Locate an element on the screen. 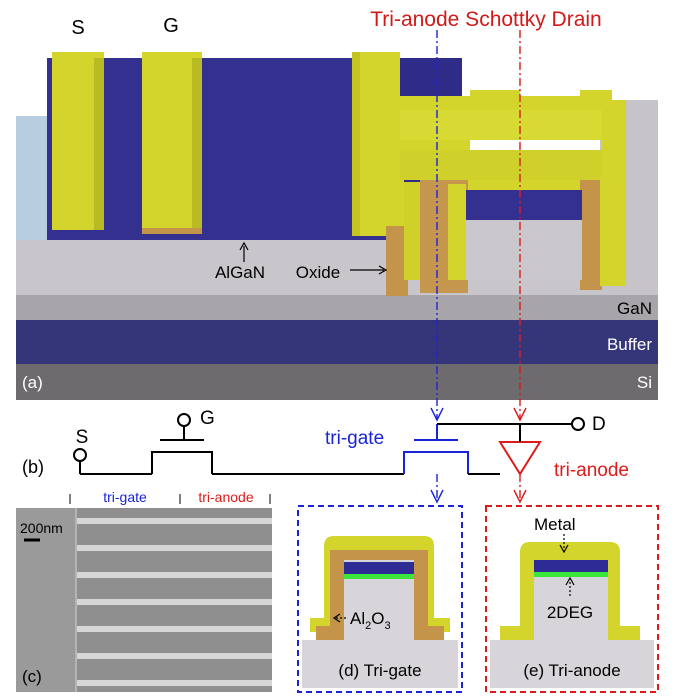 The height and width of the screenshot is (699, 674). panel-b-labels: S G D tri-gate tri-anode (b) is located at coordinates (325, 444).